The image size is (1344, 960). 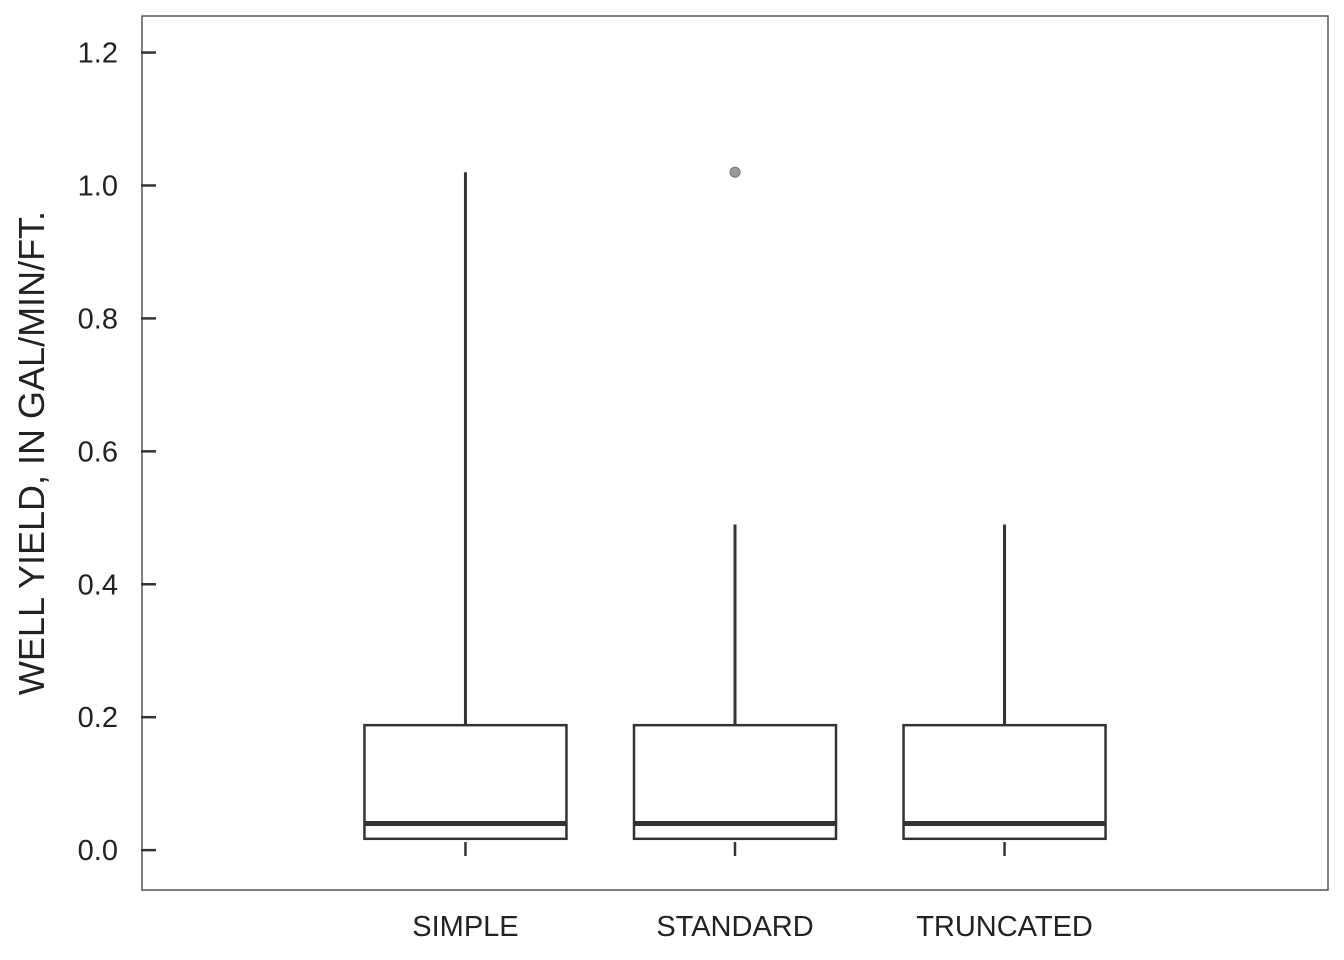 What do you see at coordinates (98, 851) in the screenshot?
I see `y-tick-label: 0.0` at bounding box center [98, 851].